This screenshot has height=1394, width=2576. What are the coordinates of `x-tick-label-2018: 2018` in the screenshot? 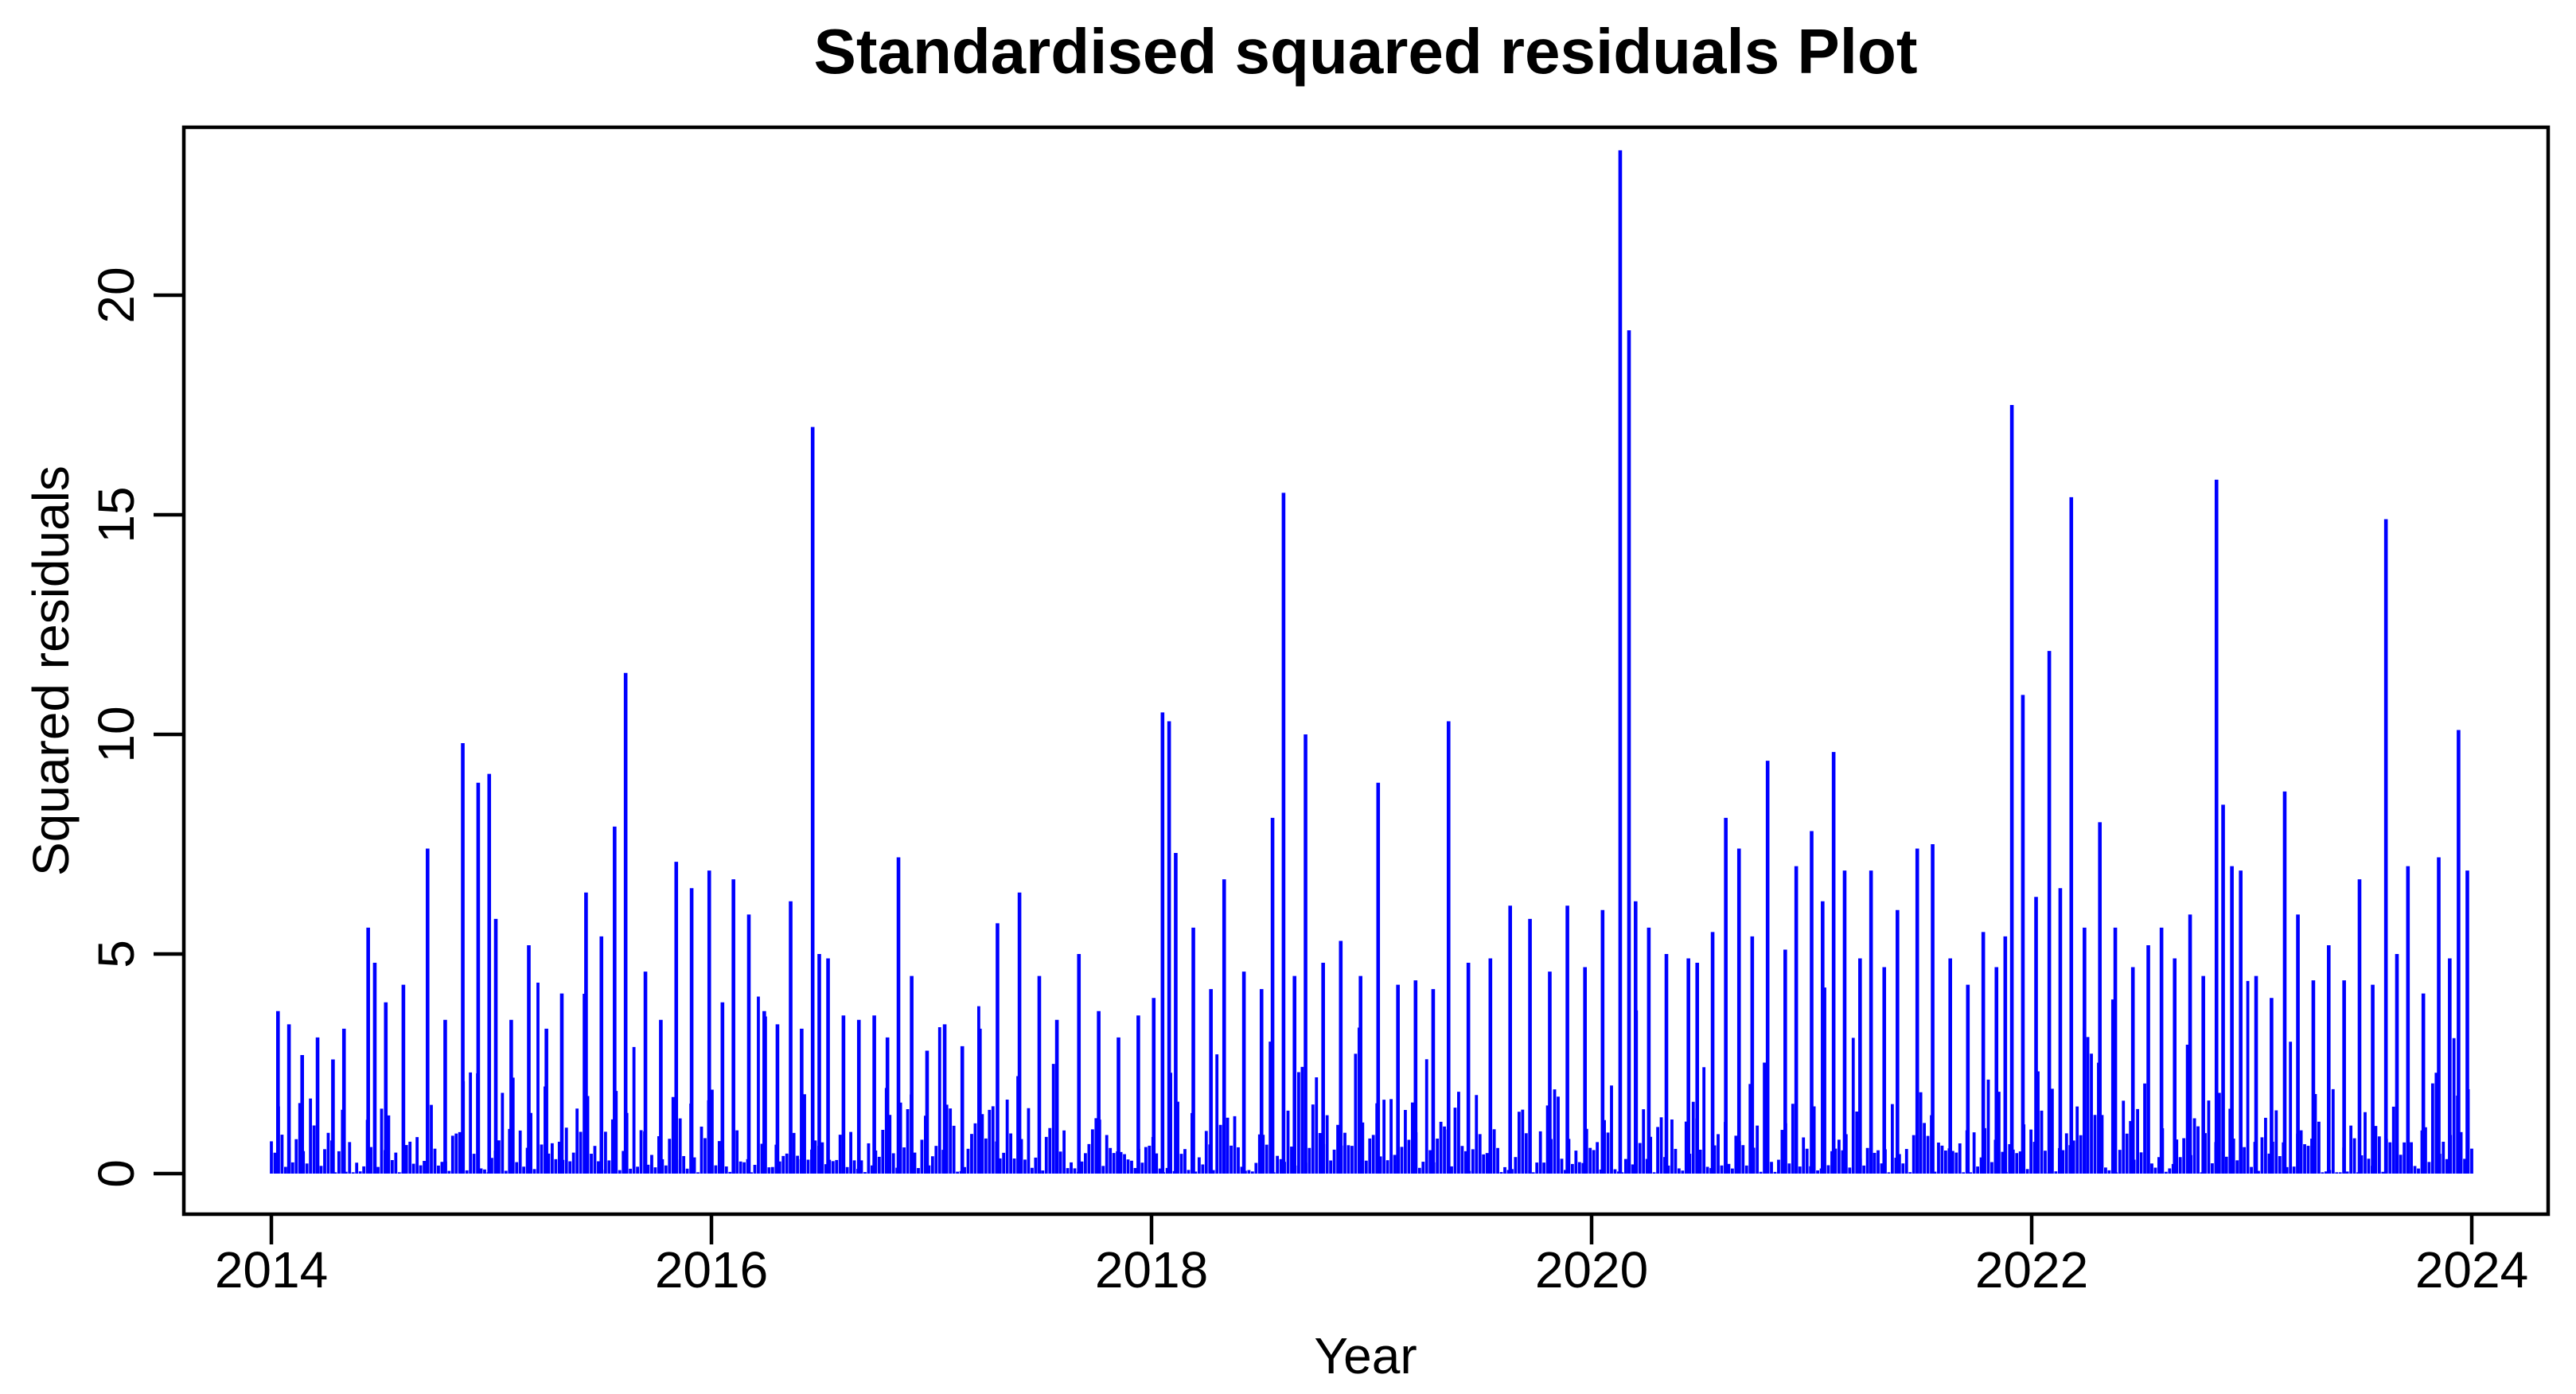 It's located at (1151, 1270).